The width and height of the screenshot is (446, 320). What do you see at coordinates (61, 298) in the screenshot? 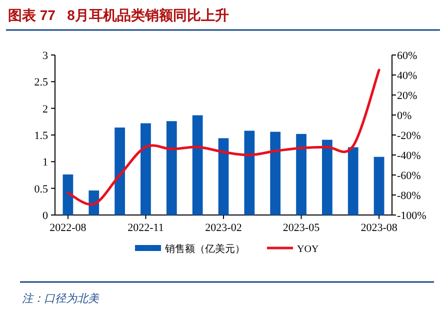
I see `text: 注：口径为北美` at bounding box center [61, 298].